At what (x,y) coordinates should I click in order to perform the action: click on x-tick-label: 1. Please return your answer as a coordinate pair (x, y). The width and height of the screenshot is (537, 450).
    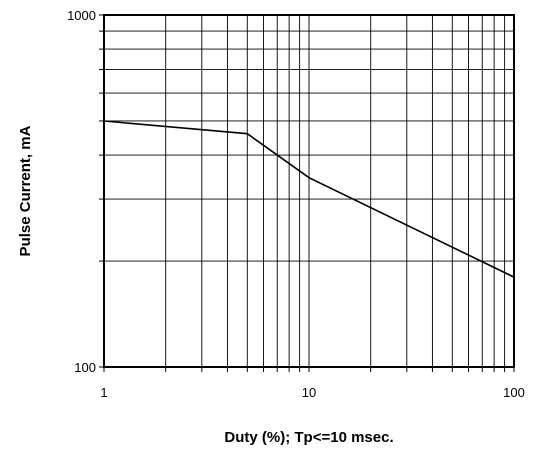
    Looking at the image, I should click on (103, 392).